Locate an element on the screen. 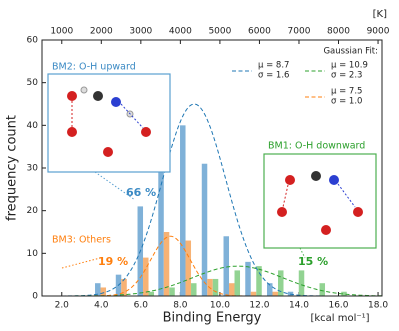 The width and height of the screenshot is (399, 331). x2-tick-label: 4000 is located at coordinates (180, 32).